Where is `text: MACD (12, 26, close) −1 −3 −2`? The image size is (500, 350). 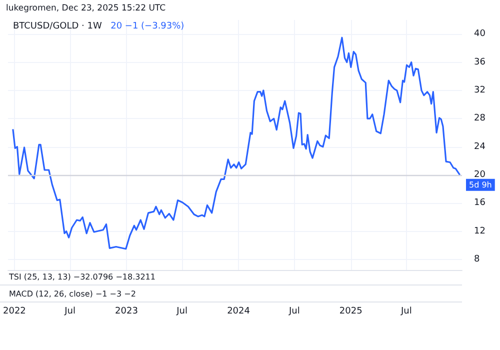 text: MACD (12, 26, close) −1 −3 −2 is located at coordinates (72, 294).